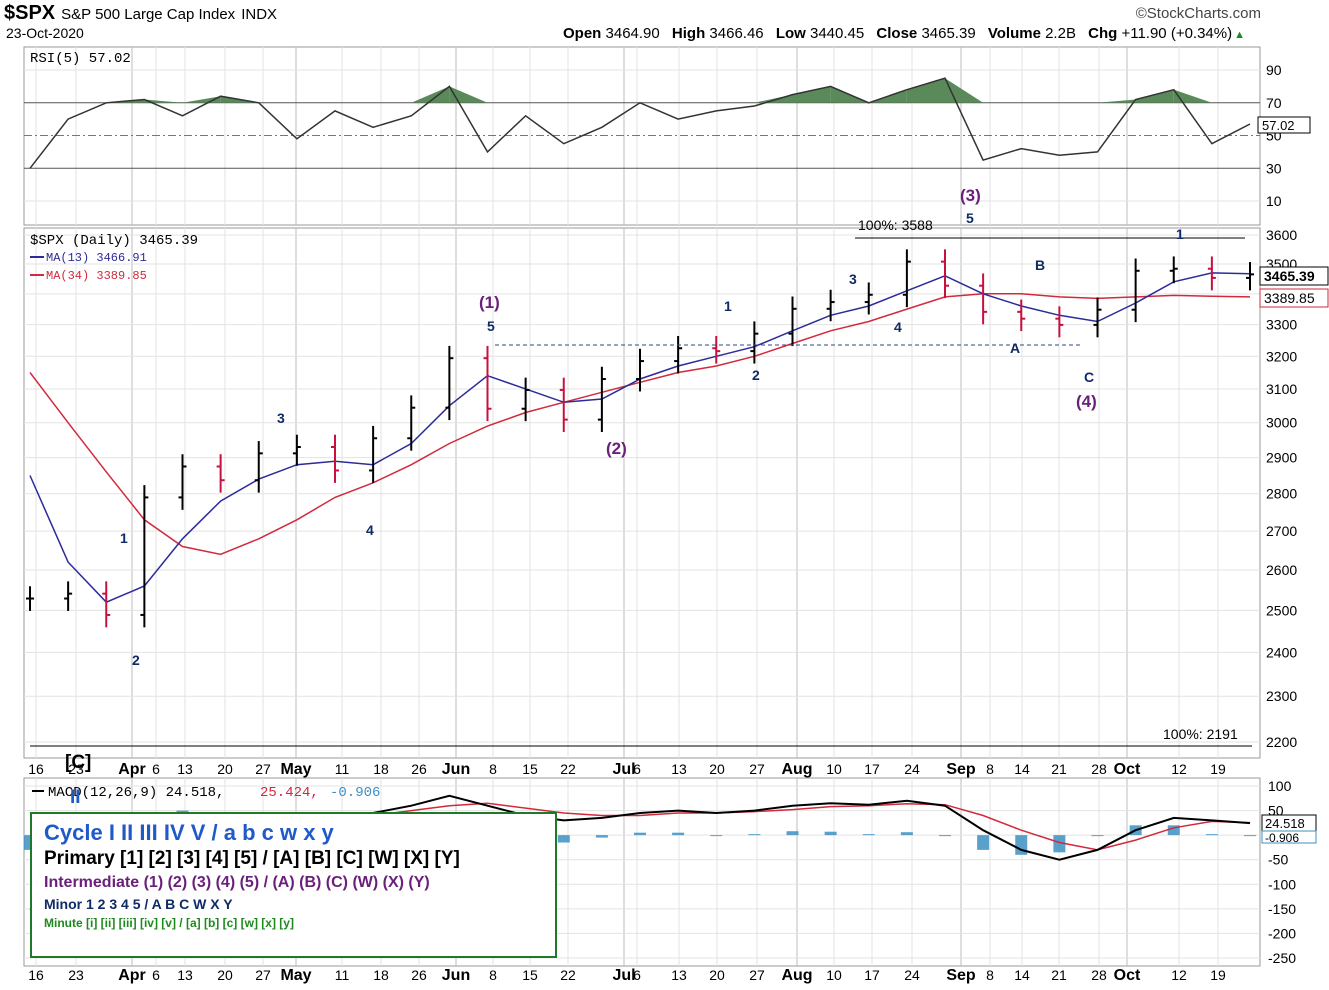 This screenshot has width=1329, height=990. Describe the element at coordinates (1059, 975) in the screenshot. I see `x-tick-label: 21` at that location.